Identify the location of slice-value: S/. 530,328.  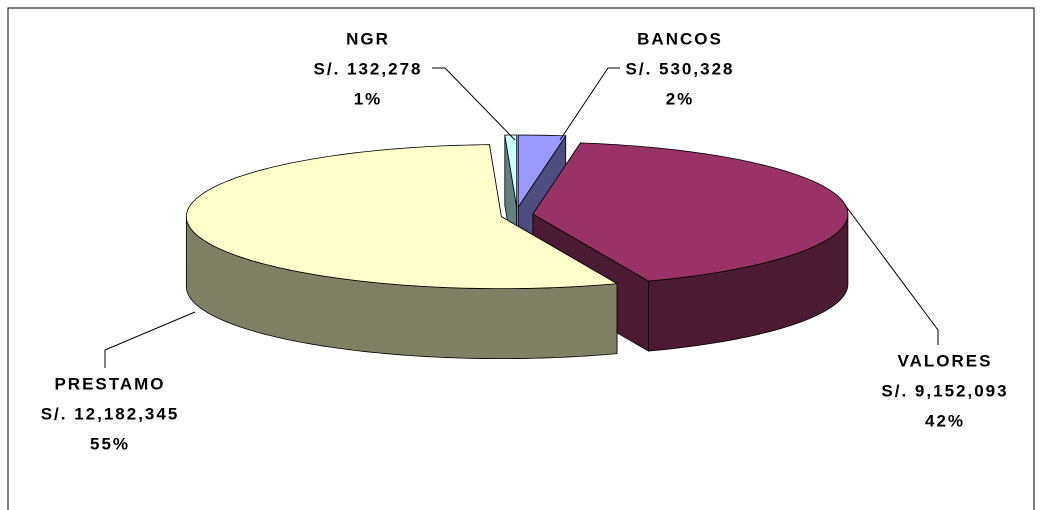
(680, 68).